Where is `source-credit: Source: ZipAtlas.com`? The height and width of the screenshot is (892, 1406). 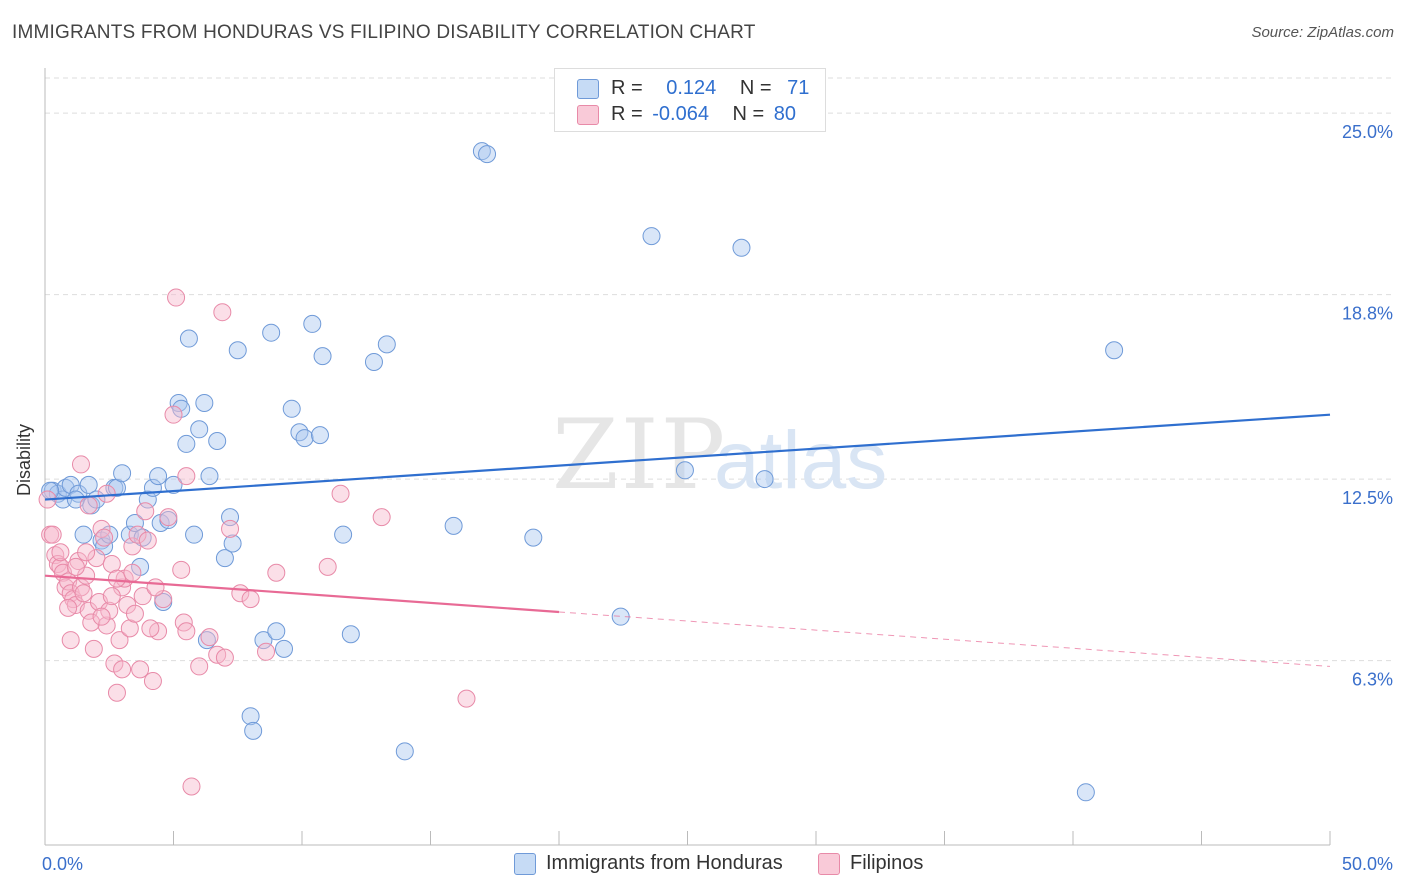 source-credit: Source: ZipAtlas.com is located at coordinates (1322, 32).